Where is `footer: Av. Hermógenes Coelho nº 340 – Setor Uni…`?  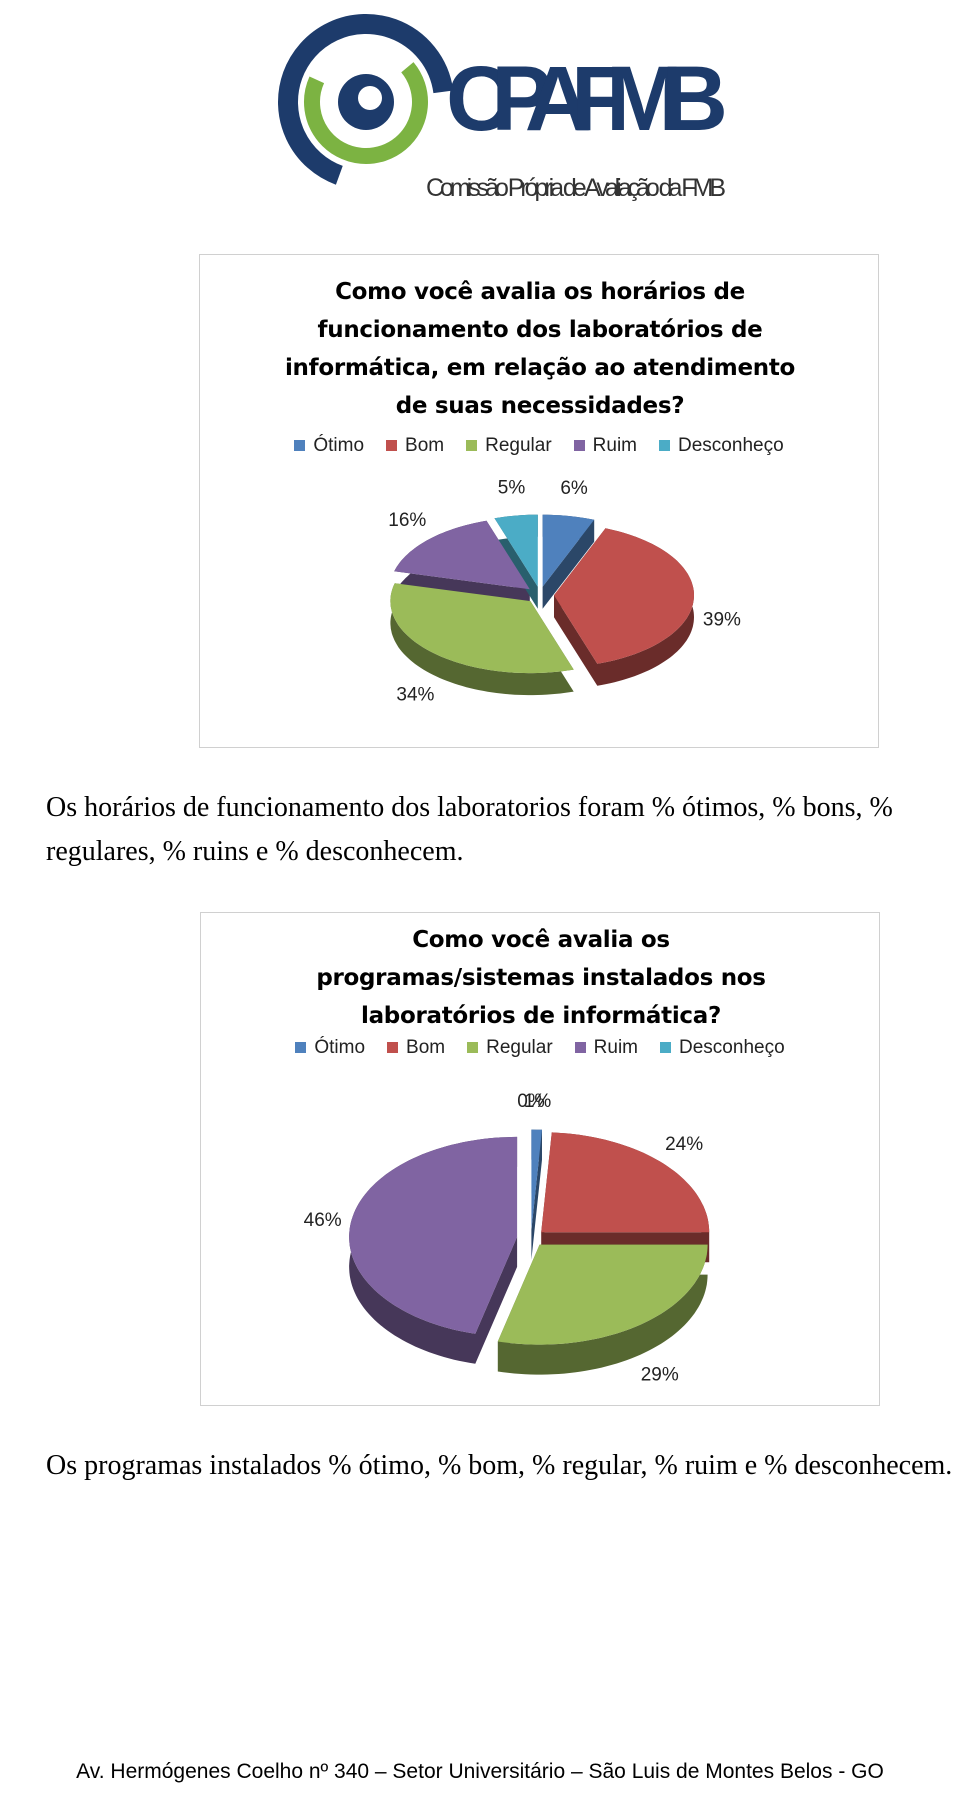
footer: Av. Hermógenes Coelho nº 340 – Setor Uni… is located at coordinates (480, 1771).